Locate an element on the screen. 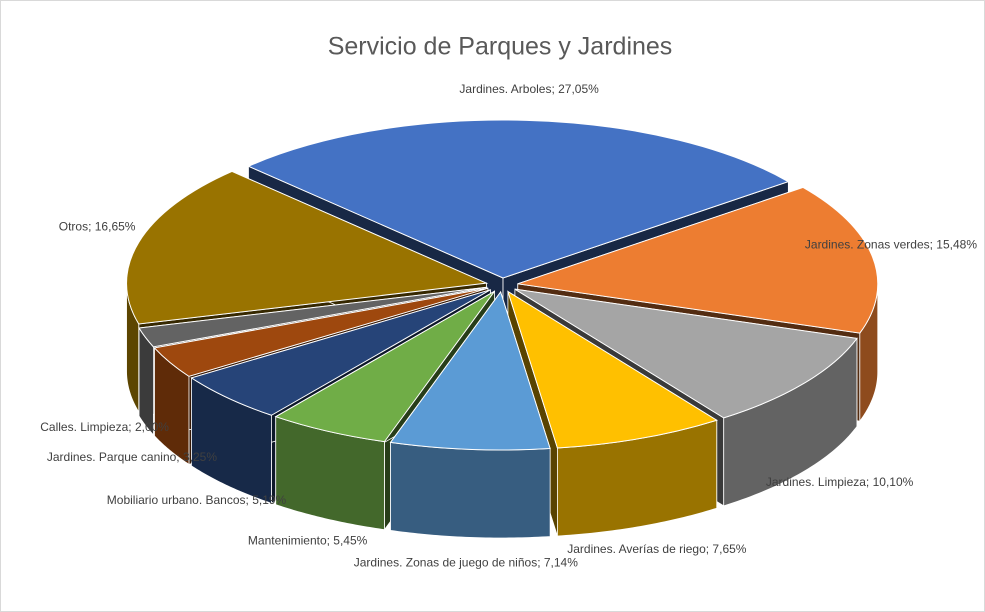  data-label: Jardines. Zonas de juego de niños; 7,14% is located at coordinates (466, 562).